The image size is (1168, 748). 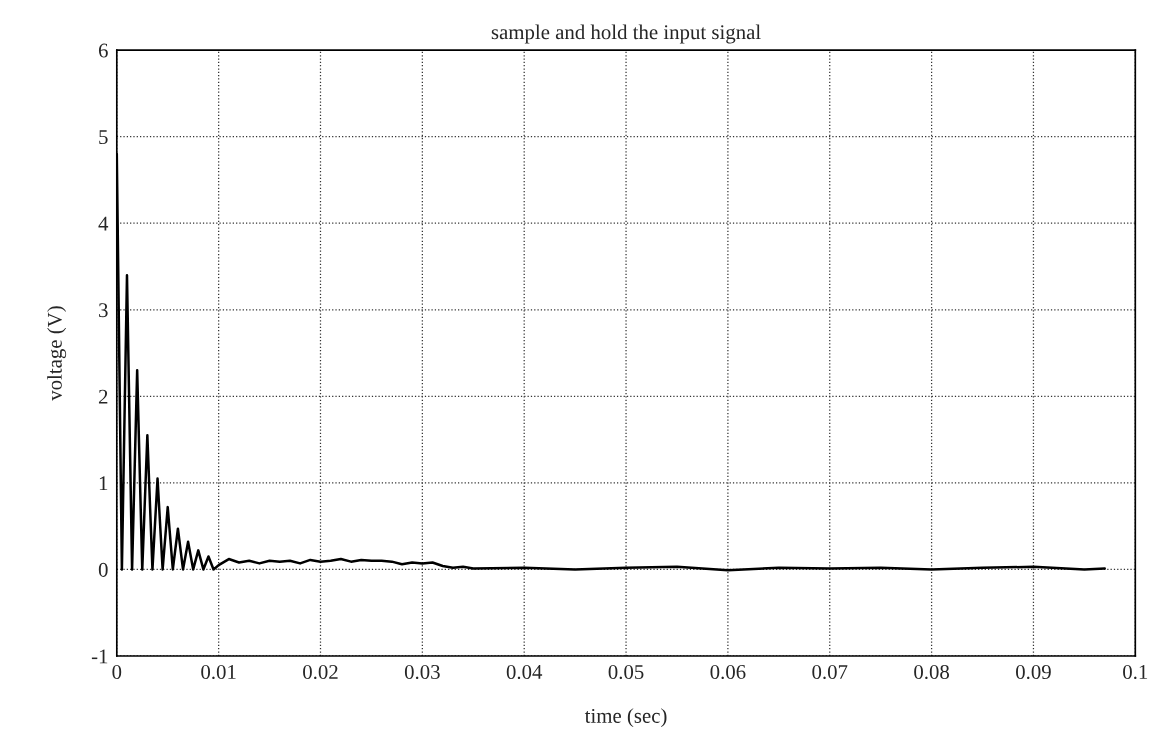 What do you see at coordinates (103, 137) in the screenshot?
I see `y-tick-label: 5` at bounding box center [103, 137].